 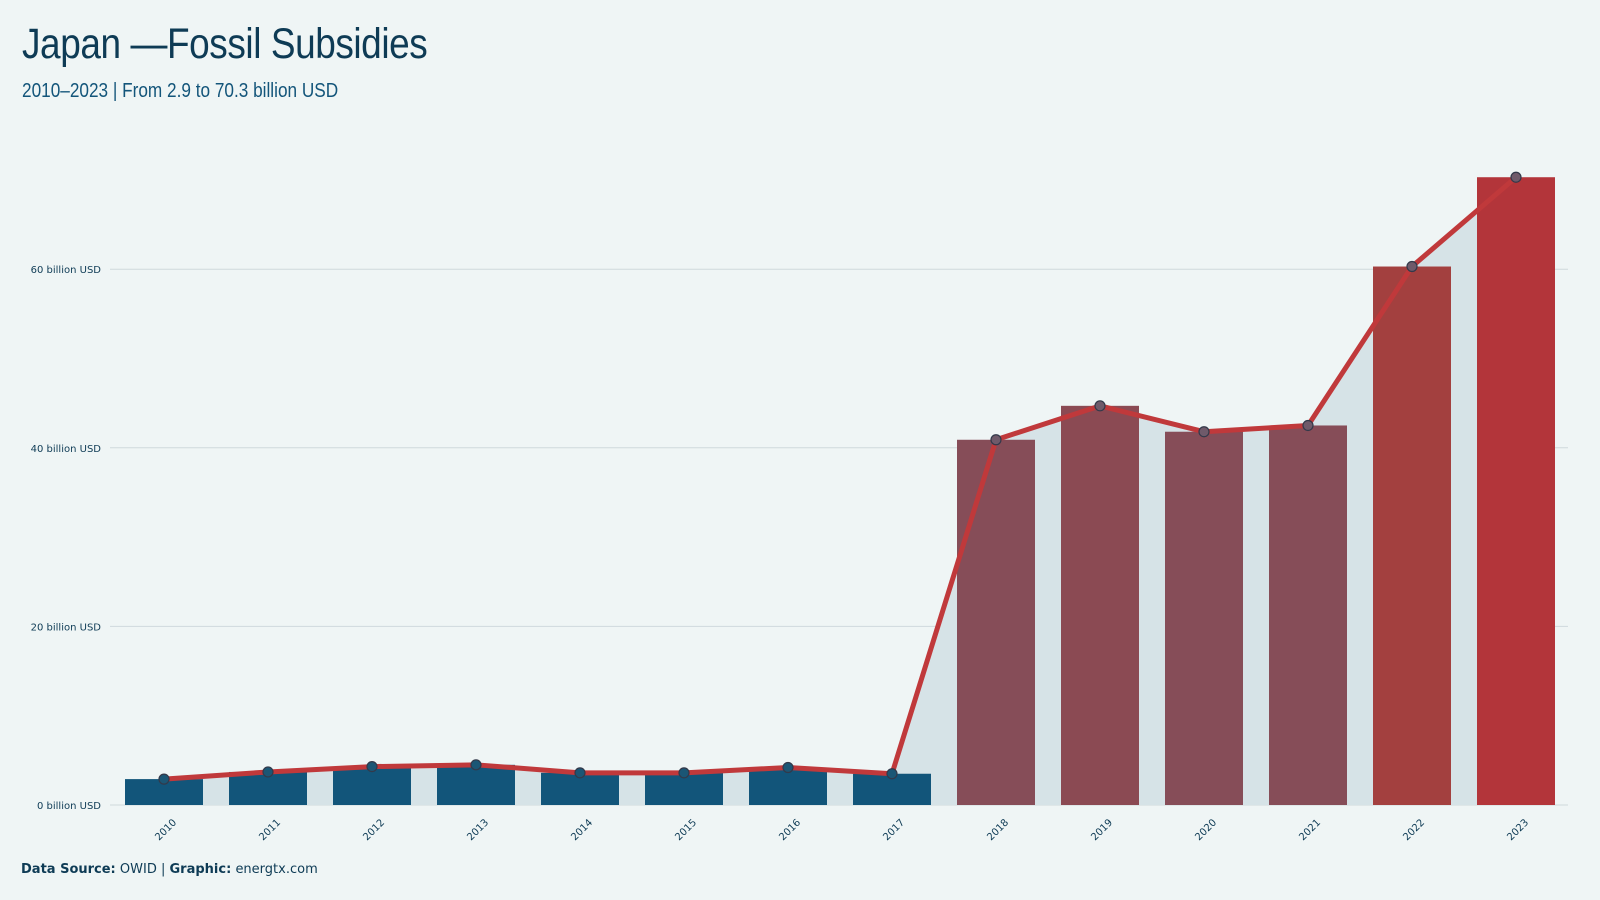 What do you see at coordinates (790, 830) in the screenshot?
I see `x-tick-label: 2016` at bounding box center [790, 830].